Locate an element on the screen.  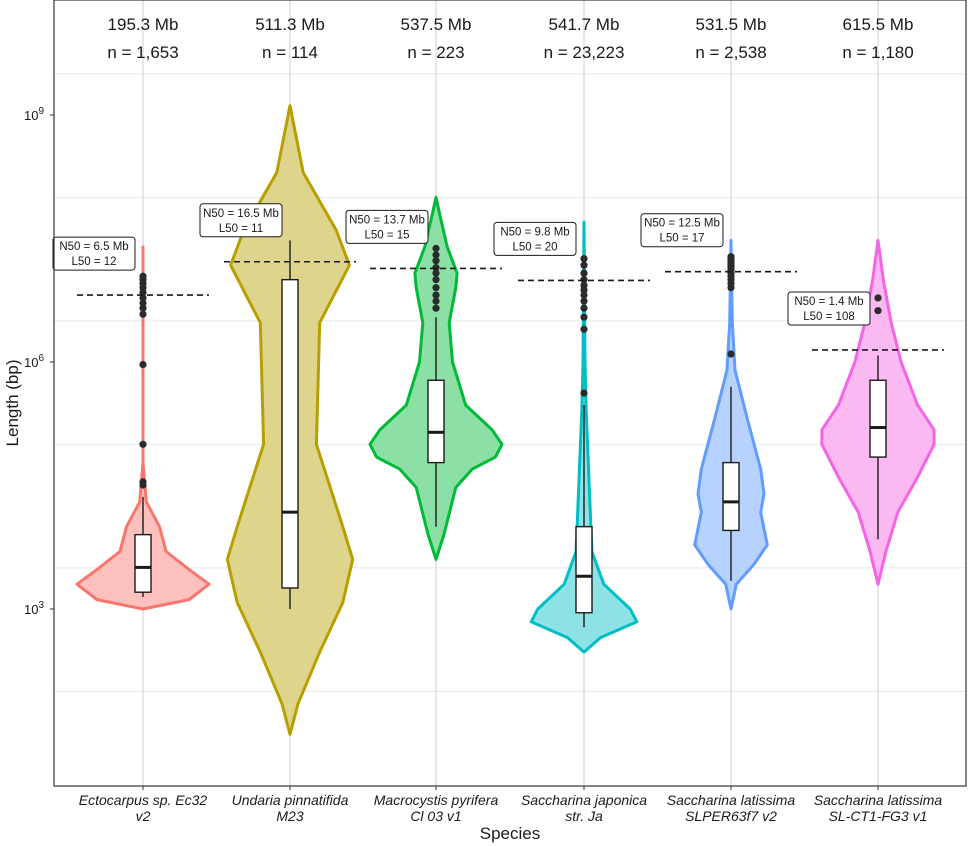
assembly-size-label: 195.3 Mb is located at coordinates (143, 24).